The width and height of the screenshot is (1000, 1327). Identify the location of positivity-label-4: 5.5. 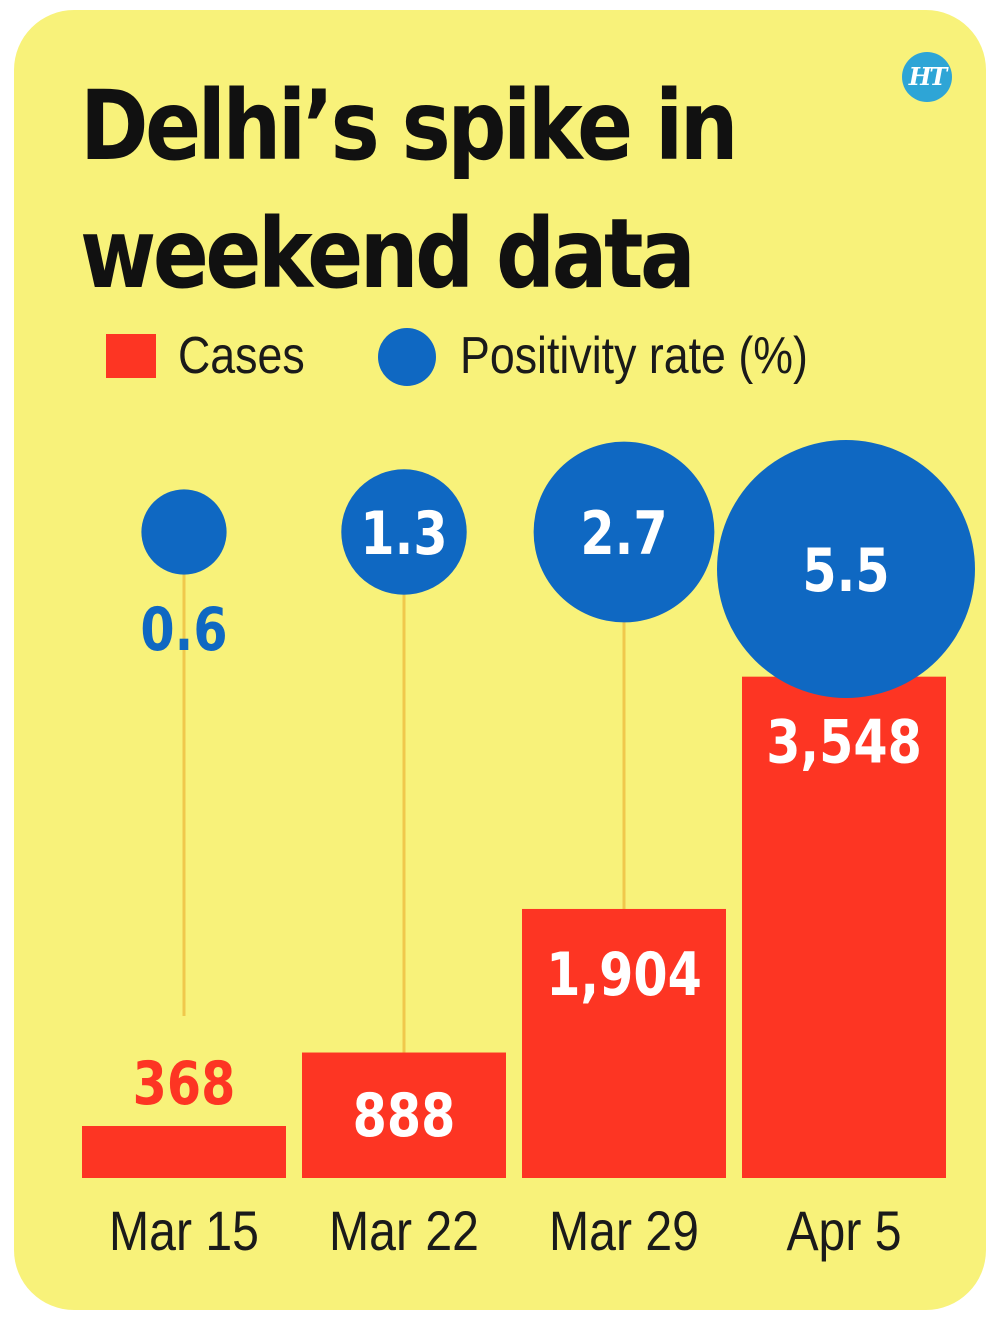
(845, 570).